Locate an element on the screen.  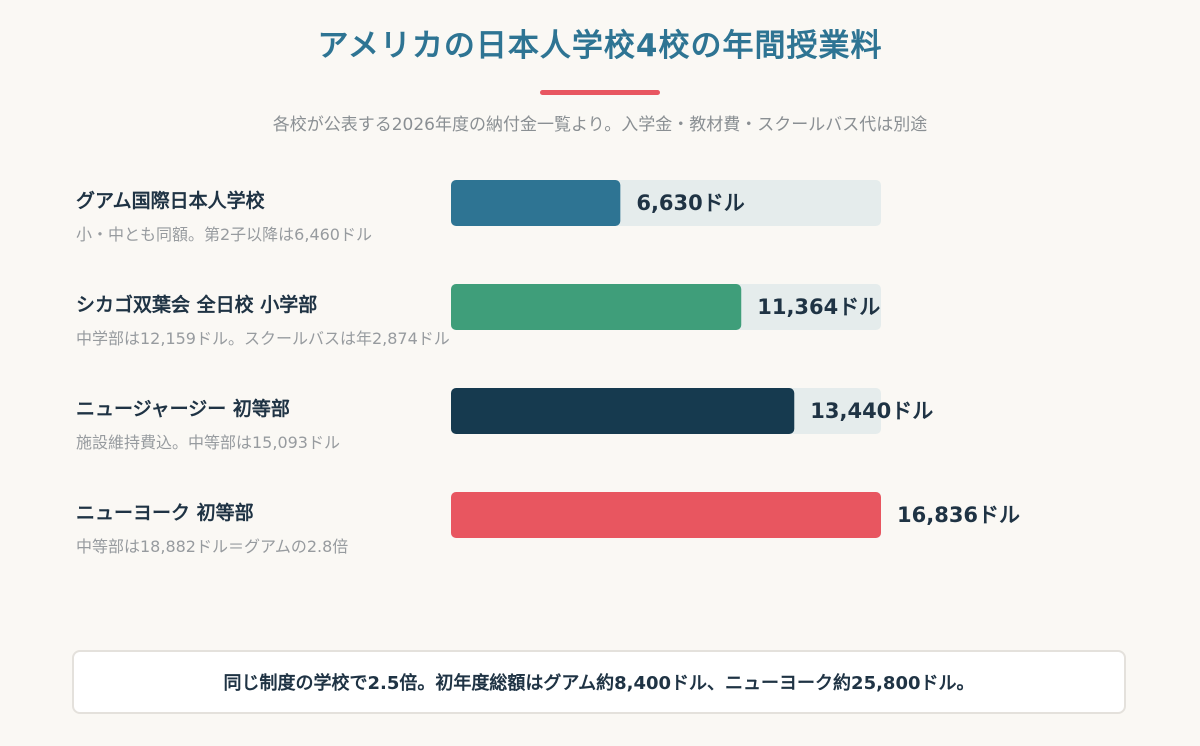
value-label: 11,364ドル is located at coordinates (818, 307).